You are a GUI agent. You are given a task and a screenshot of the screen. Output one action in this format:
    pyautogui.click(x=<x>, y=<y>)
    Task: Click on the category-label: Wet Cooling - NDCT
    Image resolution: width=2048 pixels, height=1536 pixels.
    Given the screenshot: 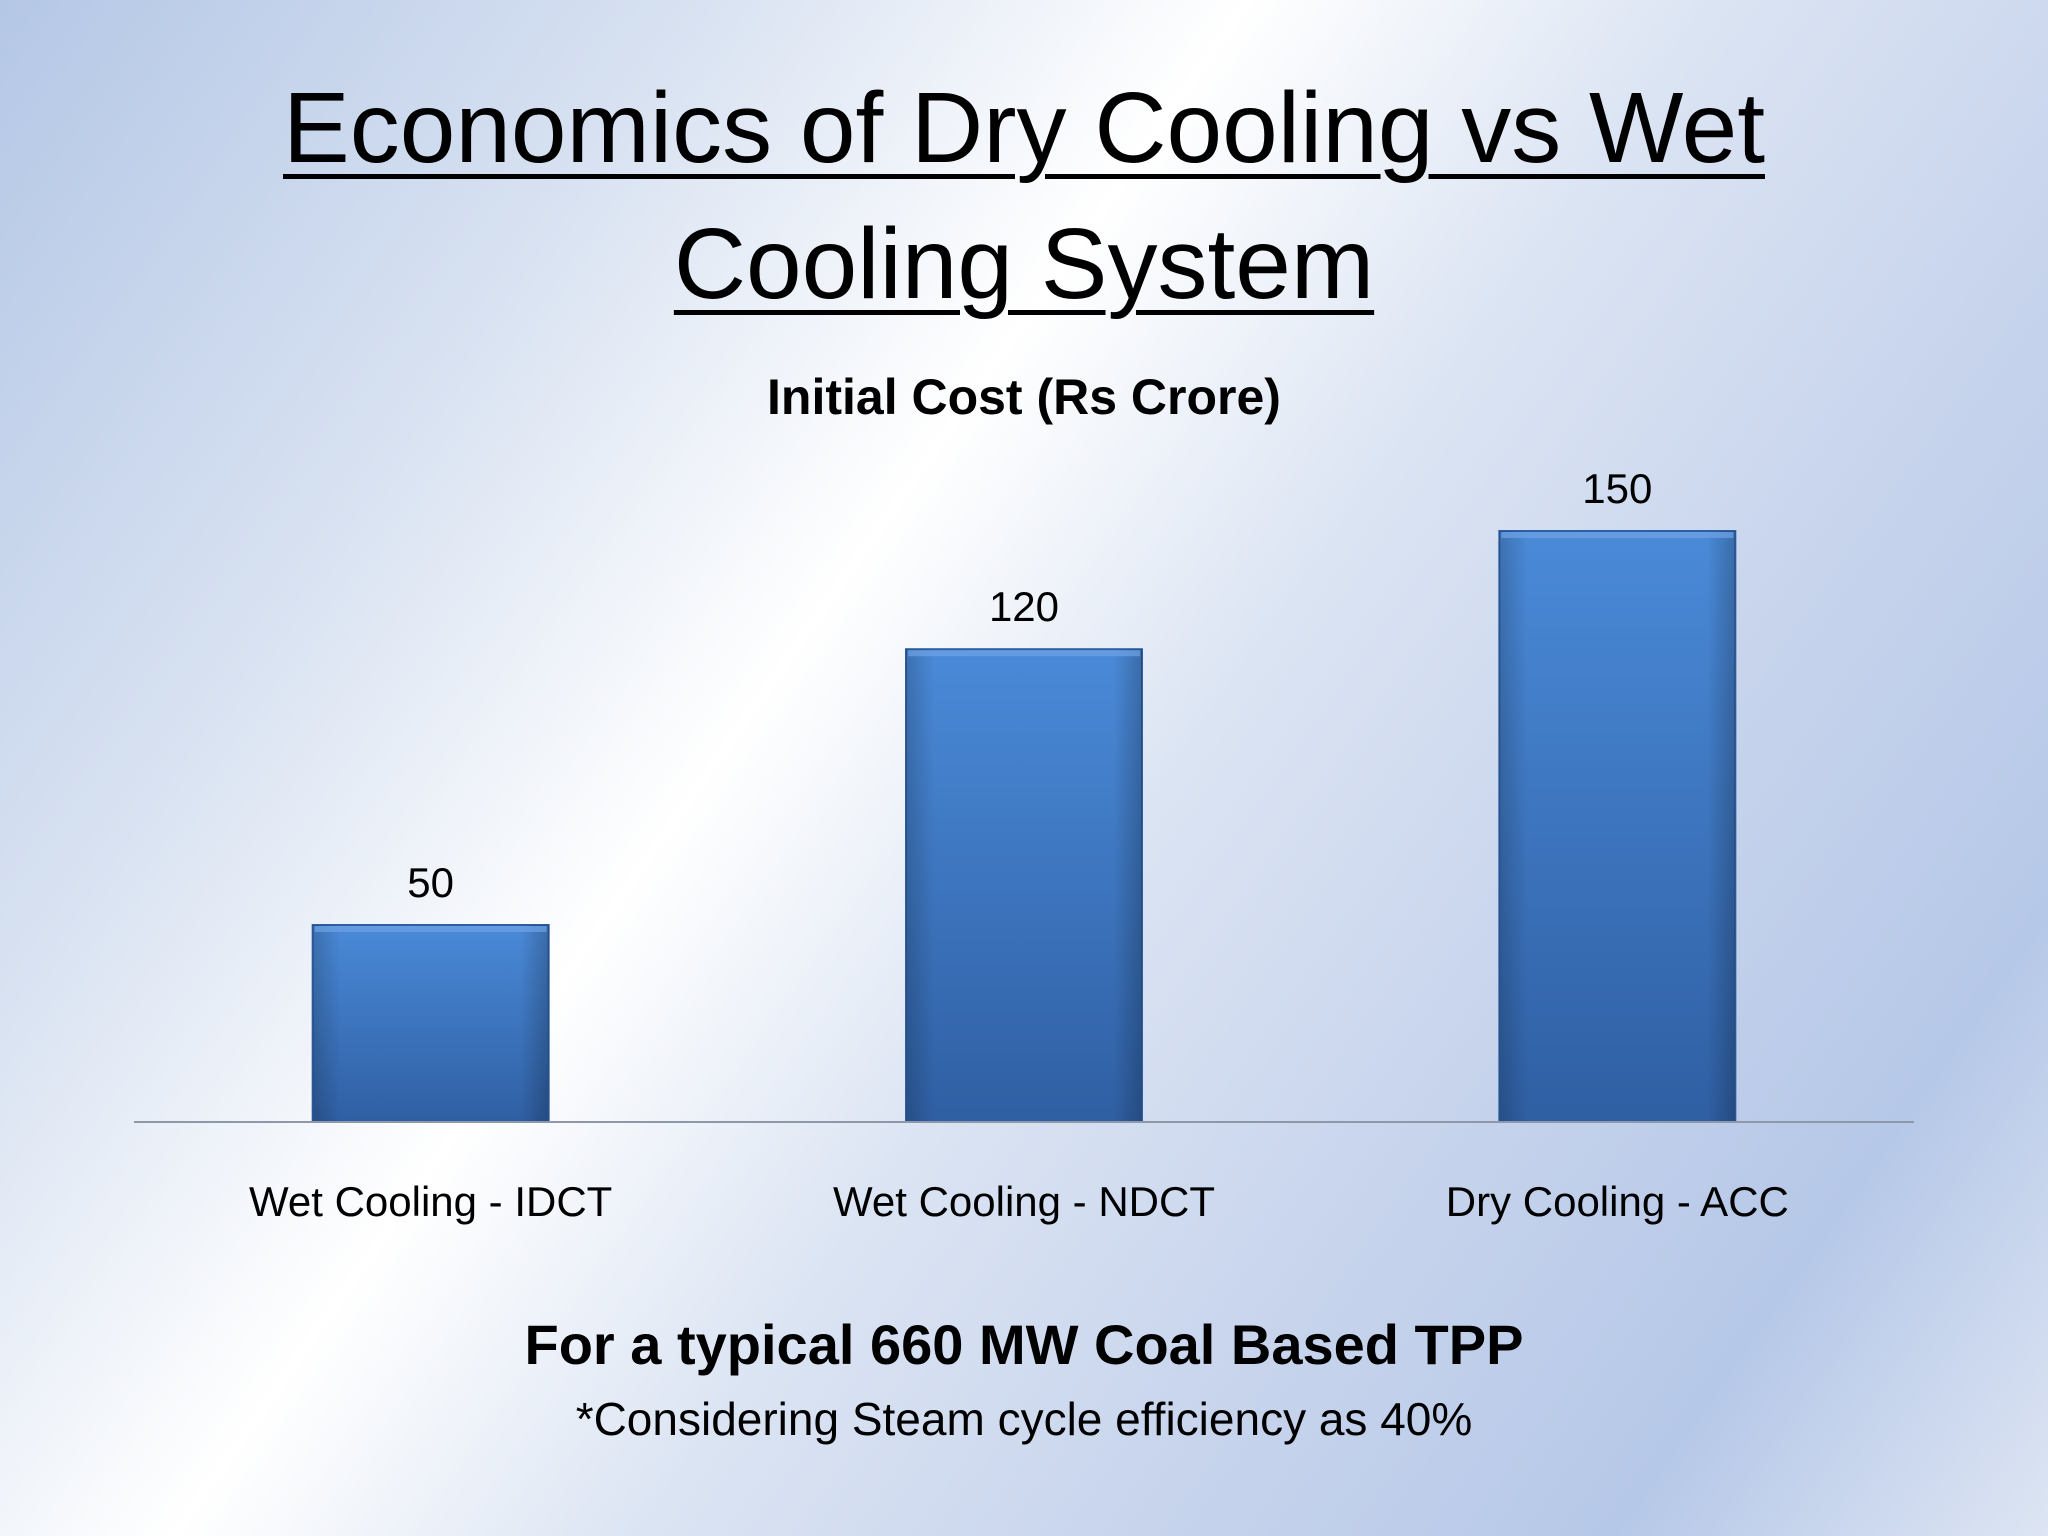 What is the action you would take?
    pyautogui.click(x=1024, y=1201)
    